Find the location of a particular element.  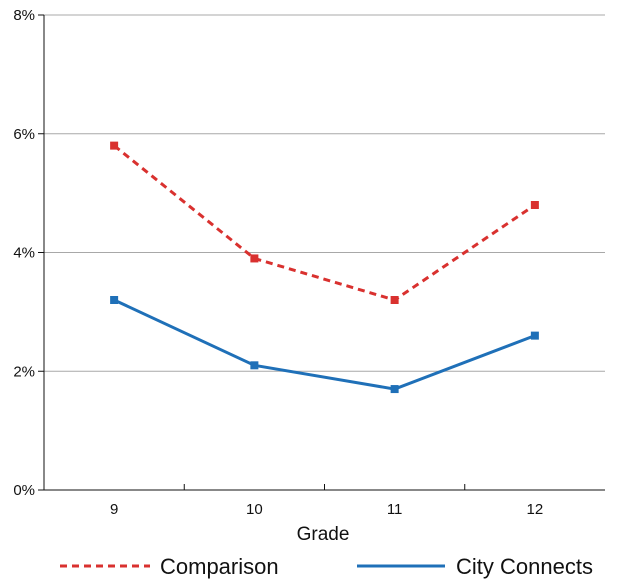

x-tick-labels: 9 10 11 12 is located at coordinates (326, 501).